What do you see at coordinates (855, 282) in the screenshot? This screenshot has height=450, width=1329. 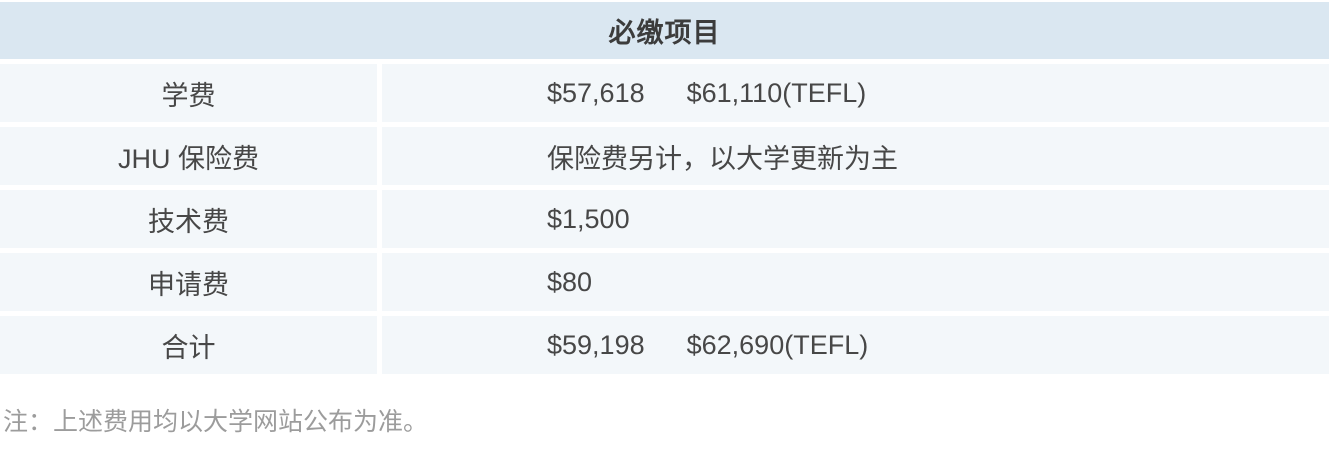 I see `row-value-application-fee: $80` at bounding box center [855, 282].